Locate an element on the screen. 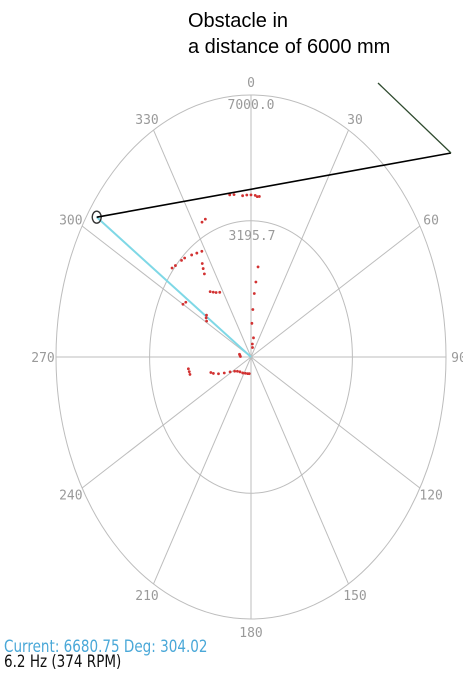 This screenshot has width=463, height=686. angle-tick-180: 180 is located at coordinates (250, 633).